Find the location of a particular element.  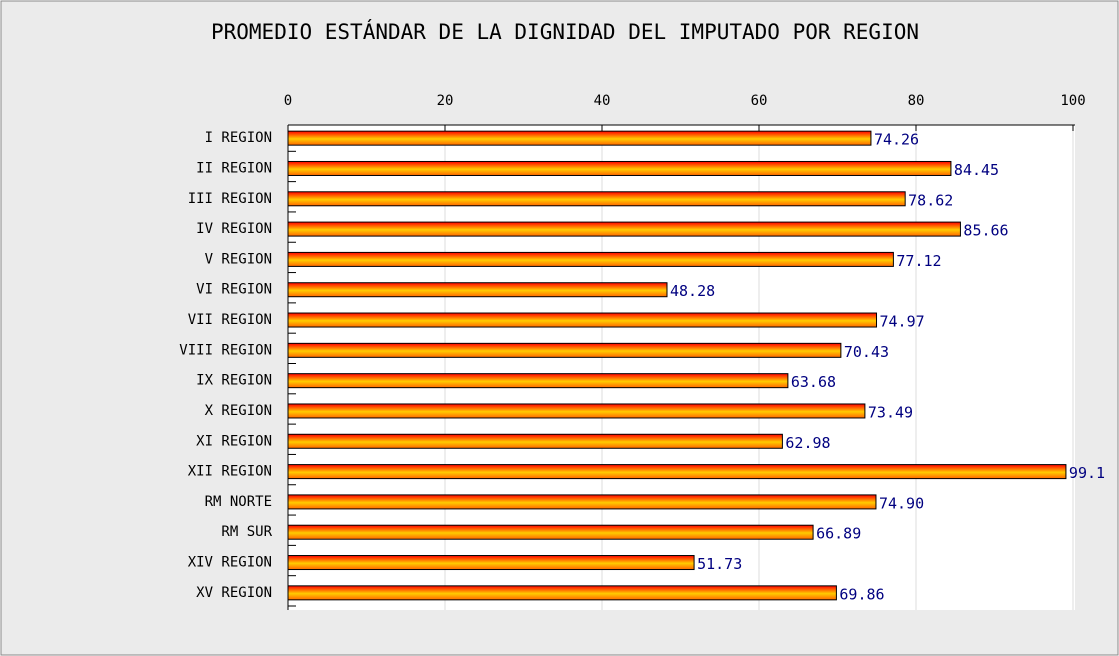

y-tick-label: IX REGION is located at coordinates (234, 381).